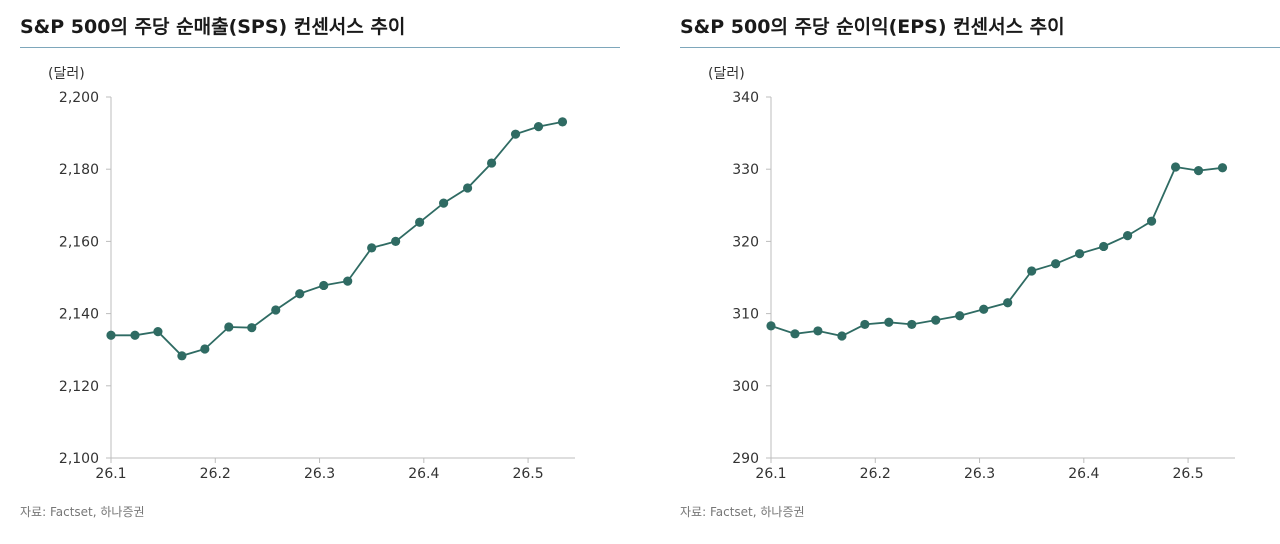 The width and height of the screenshot is (1280, 544). What do you see at coordinates (745, 387) in the screenshot?
I see `y-tick-label: 300` at bounding box center [745, 387].